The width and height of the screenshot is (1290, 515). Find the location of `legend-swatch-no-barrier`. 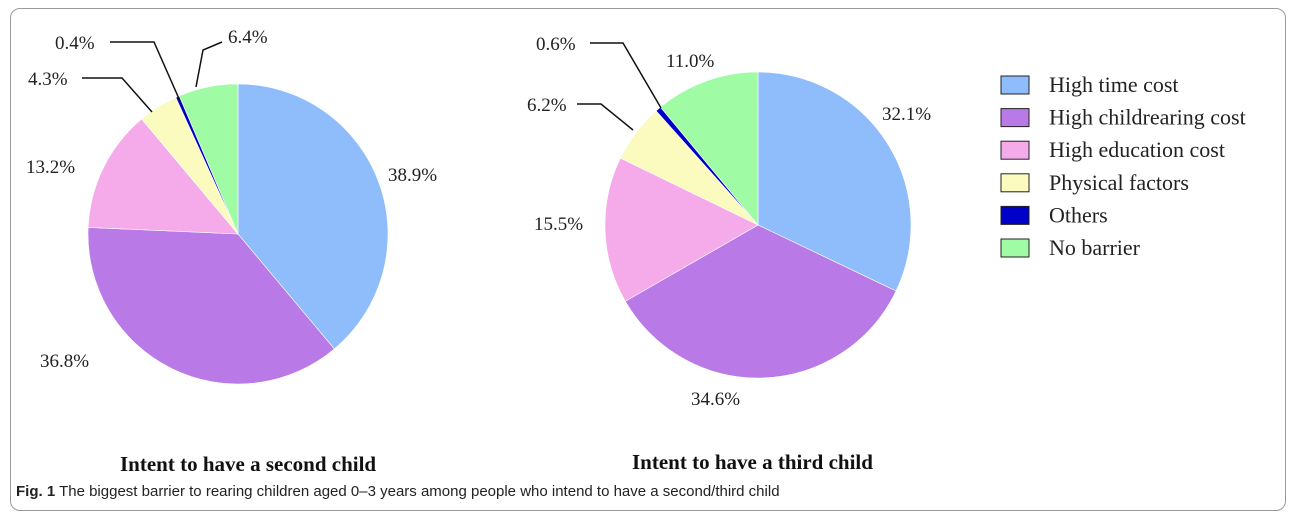

legend-swatch-no-barrier is located at coordinates (1015, 248).